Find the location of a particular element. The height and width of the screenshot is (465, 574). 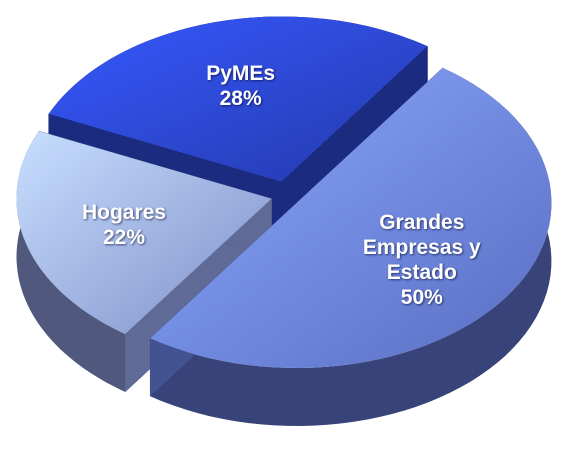

slice-label: Grandes Empresas y Estado 50% is located at coordinates (422, 260).